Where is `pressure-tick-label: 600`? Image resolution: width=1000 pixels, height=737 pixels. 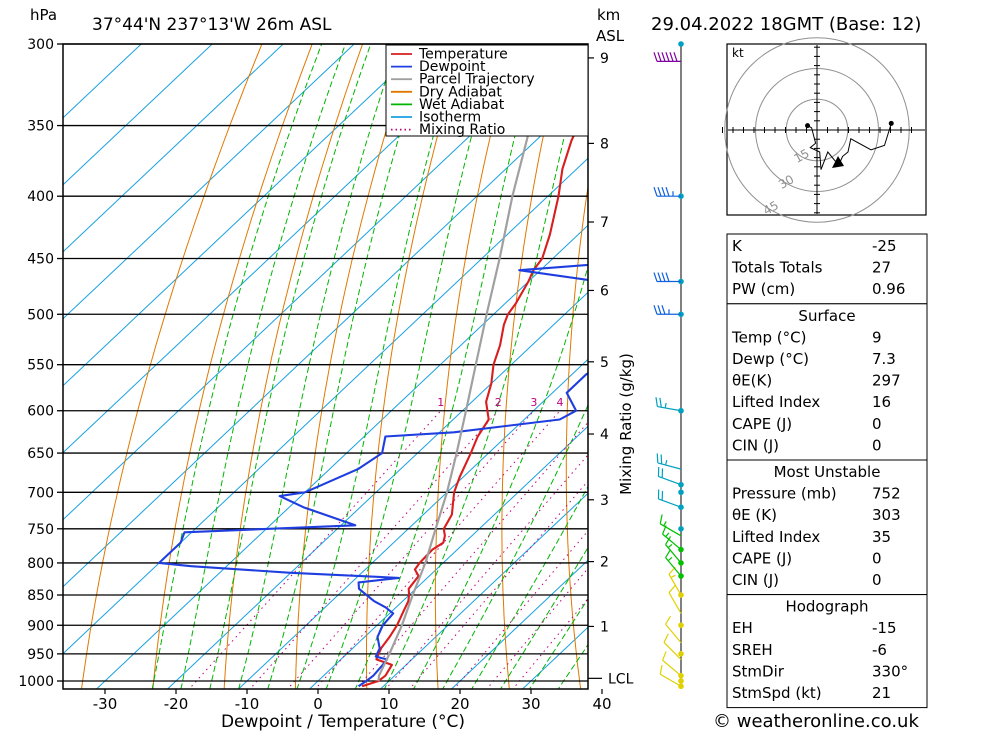
pressure-tick-label: 600 is located at coordinates (40, 412).